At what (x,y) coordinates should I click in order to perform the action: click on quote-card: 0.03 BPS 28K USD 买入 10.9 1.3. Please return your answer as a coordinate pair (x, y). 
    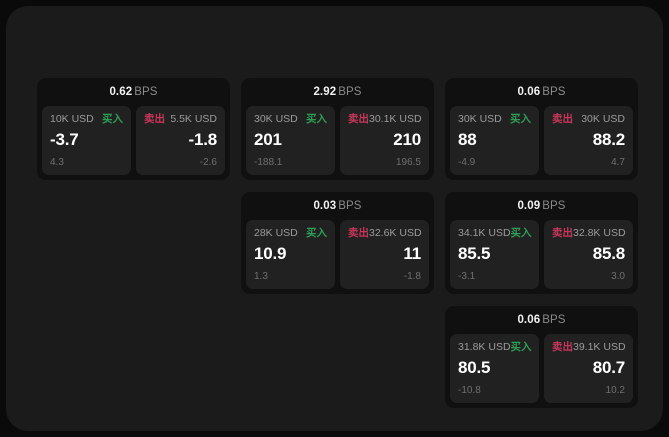
    Looking at the image, I should click on (337, 243).